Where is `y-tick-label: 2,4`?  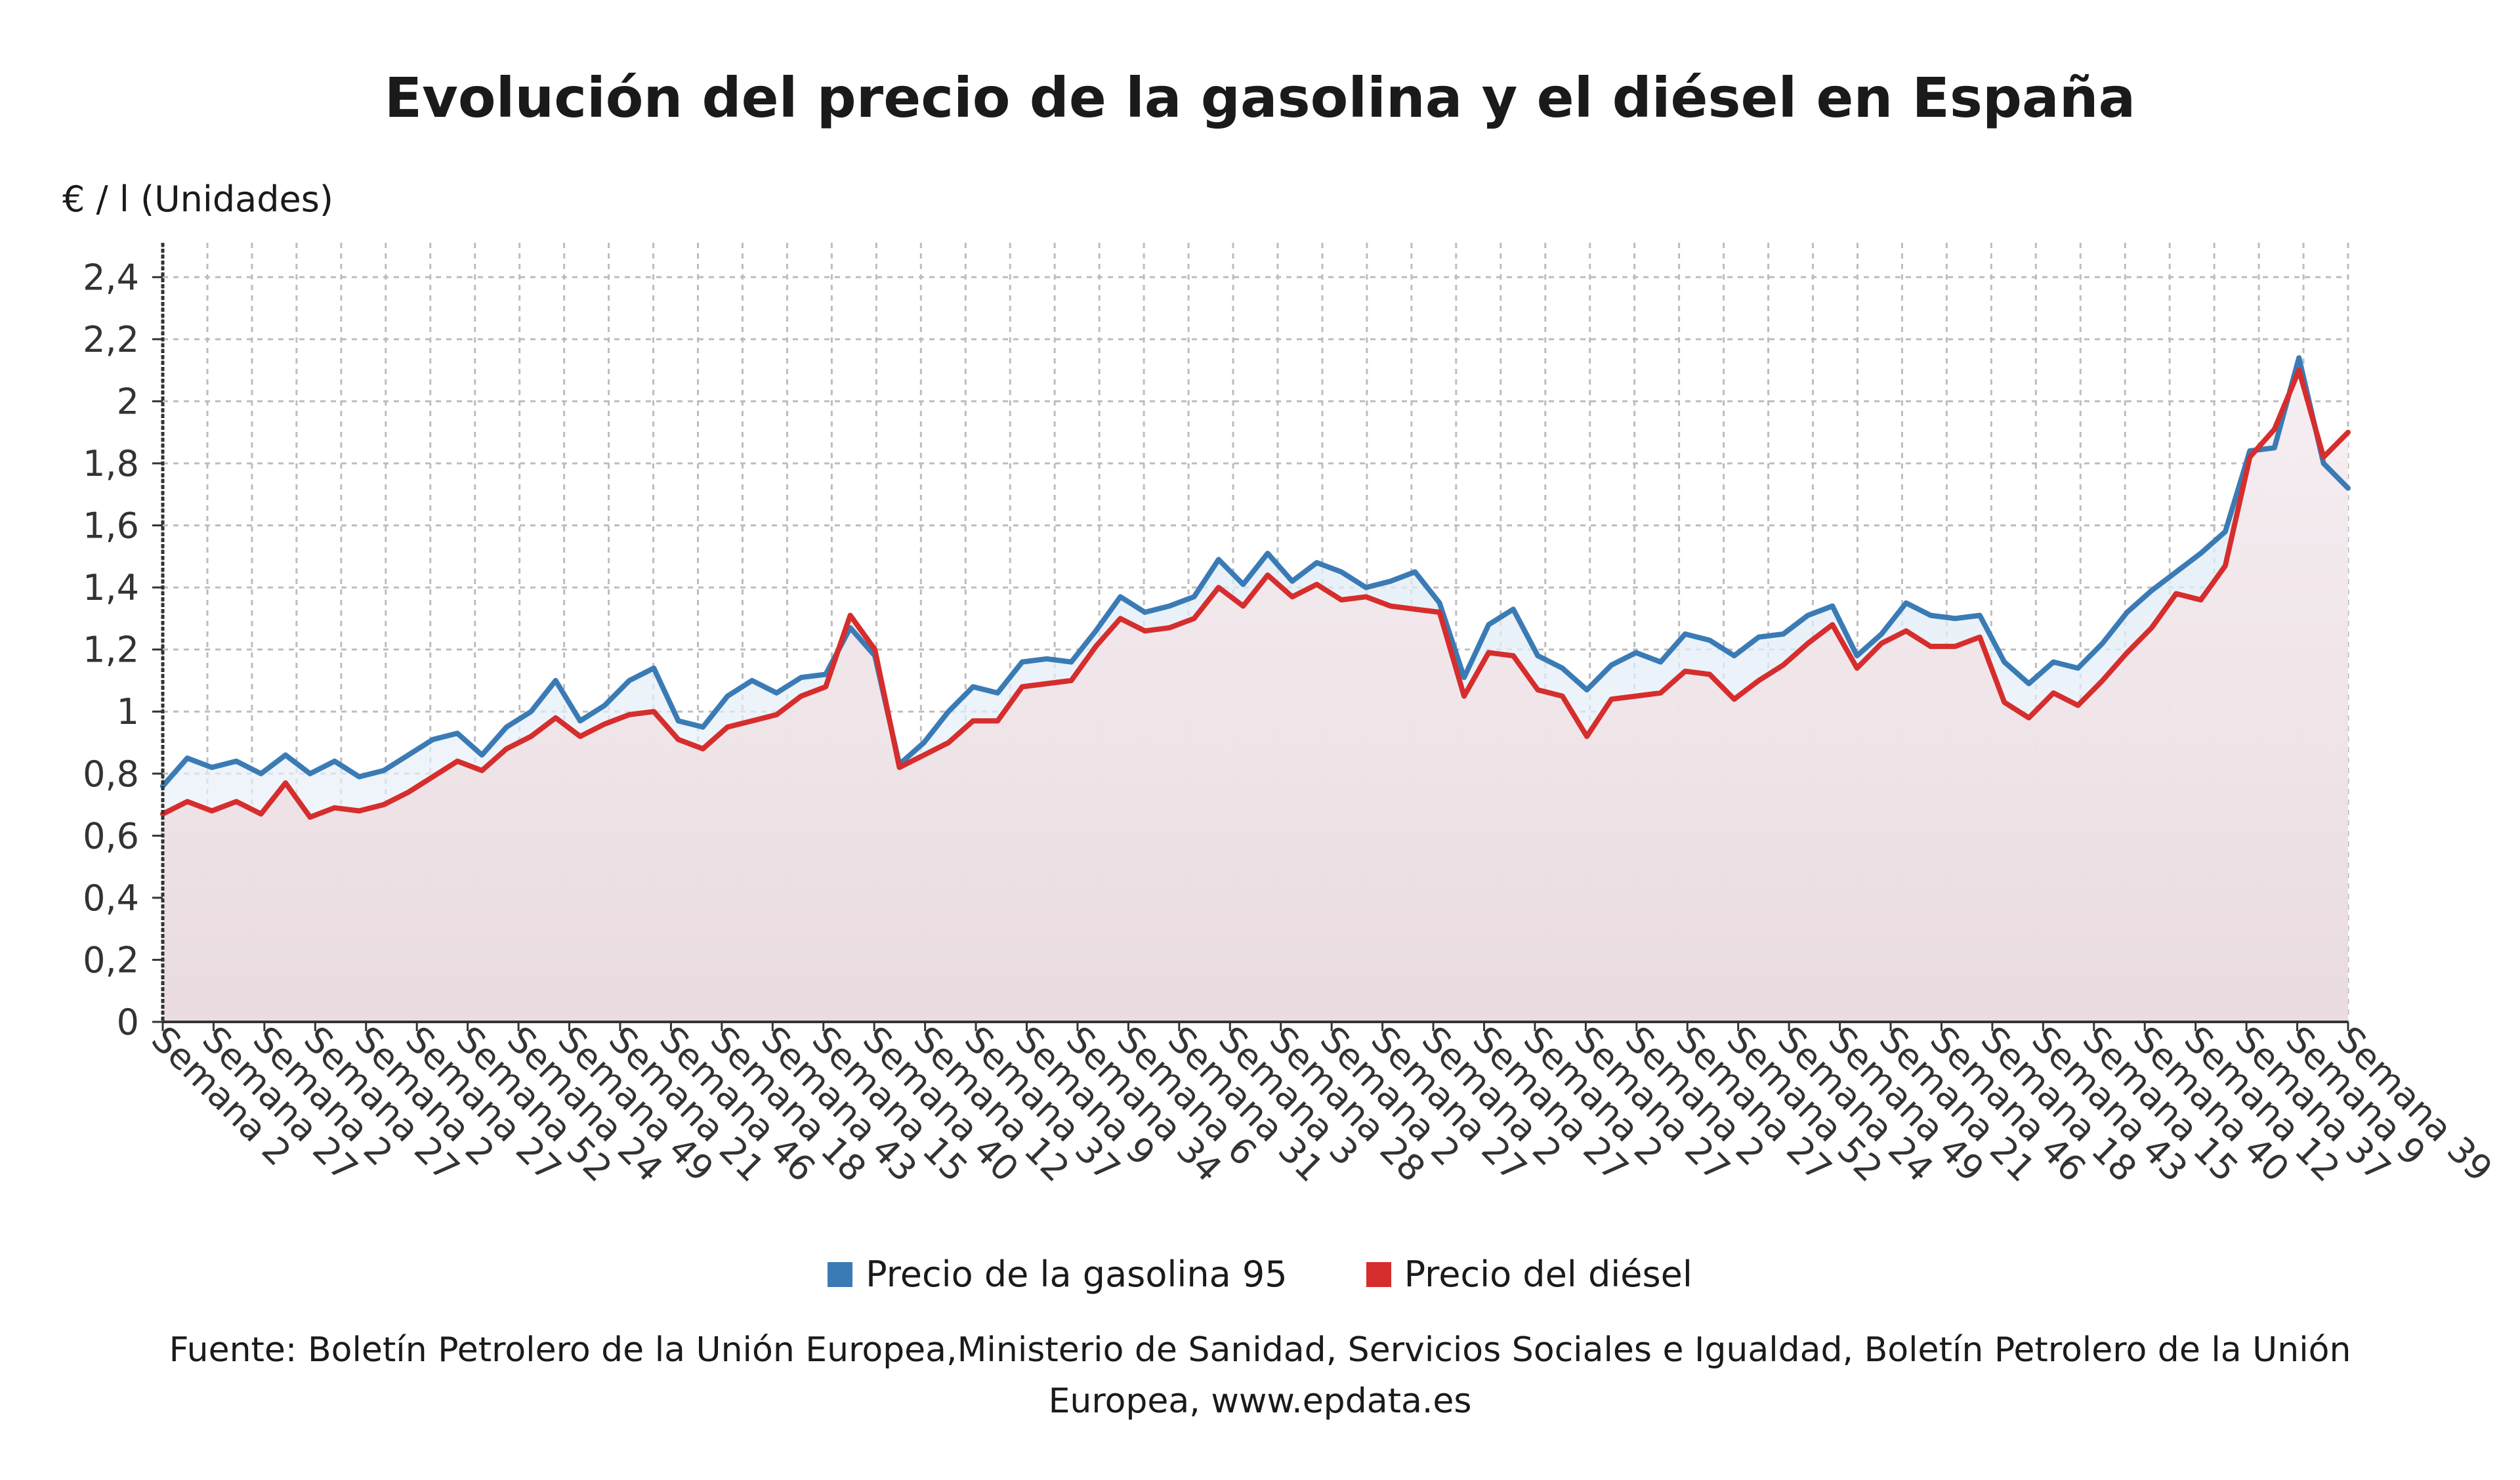
y-tick-label: 2,4 is located at coordinates (111, 277).